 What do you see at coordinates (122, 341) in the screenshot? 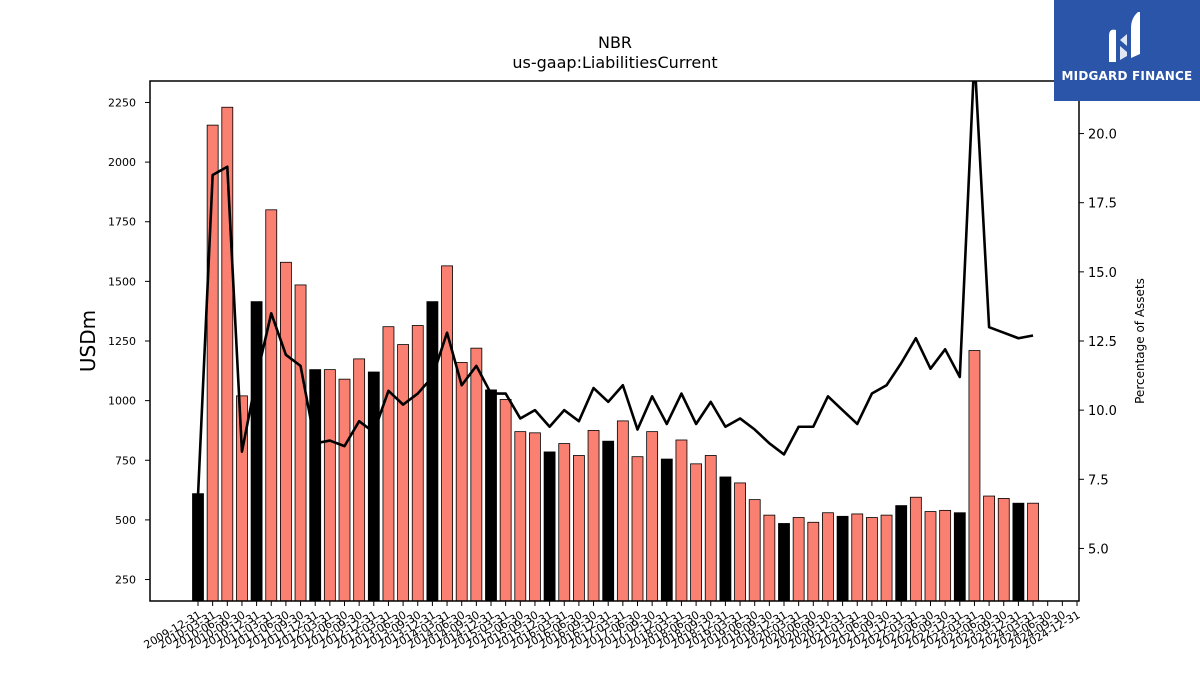
I see `y-tick-label-4: 1250` at bounding box center [122, 341].